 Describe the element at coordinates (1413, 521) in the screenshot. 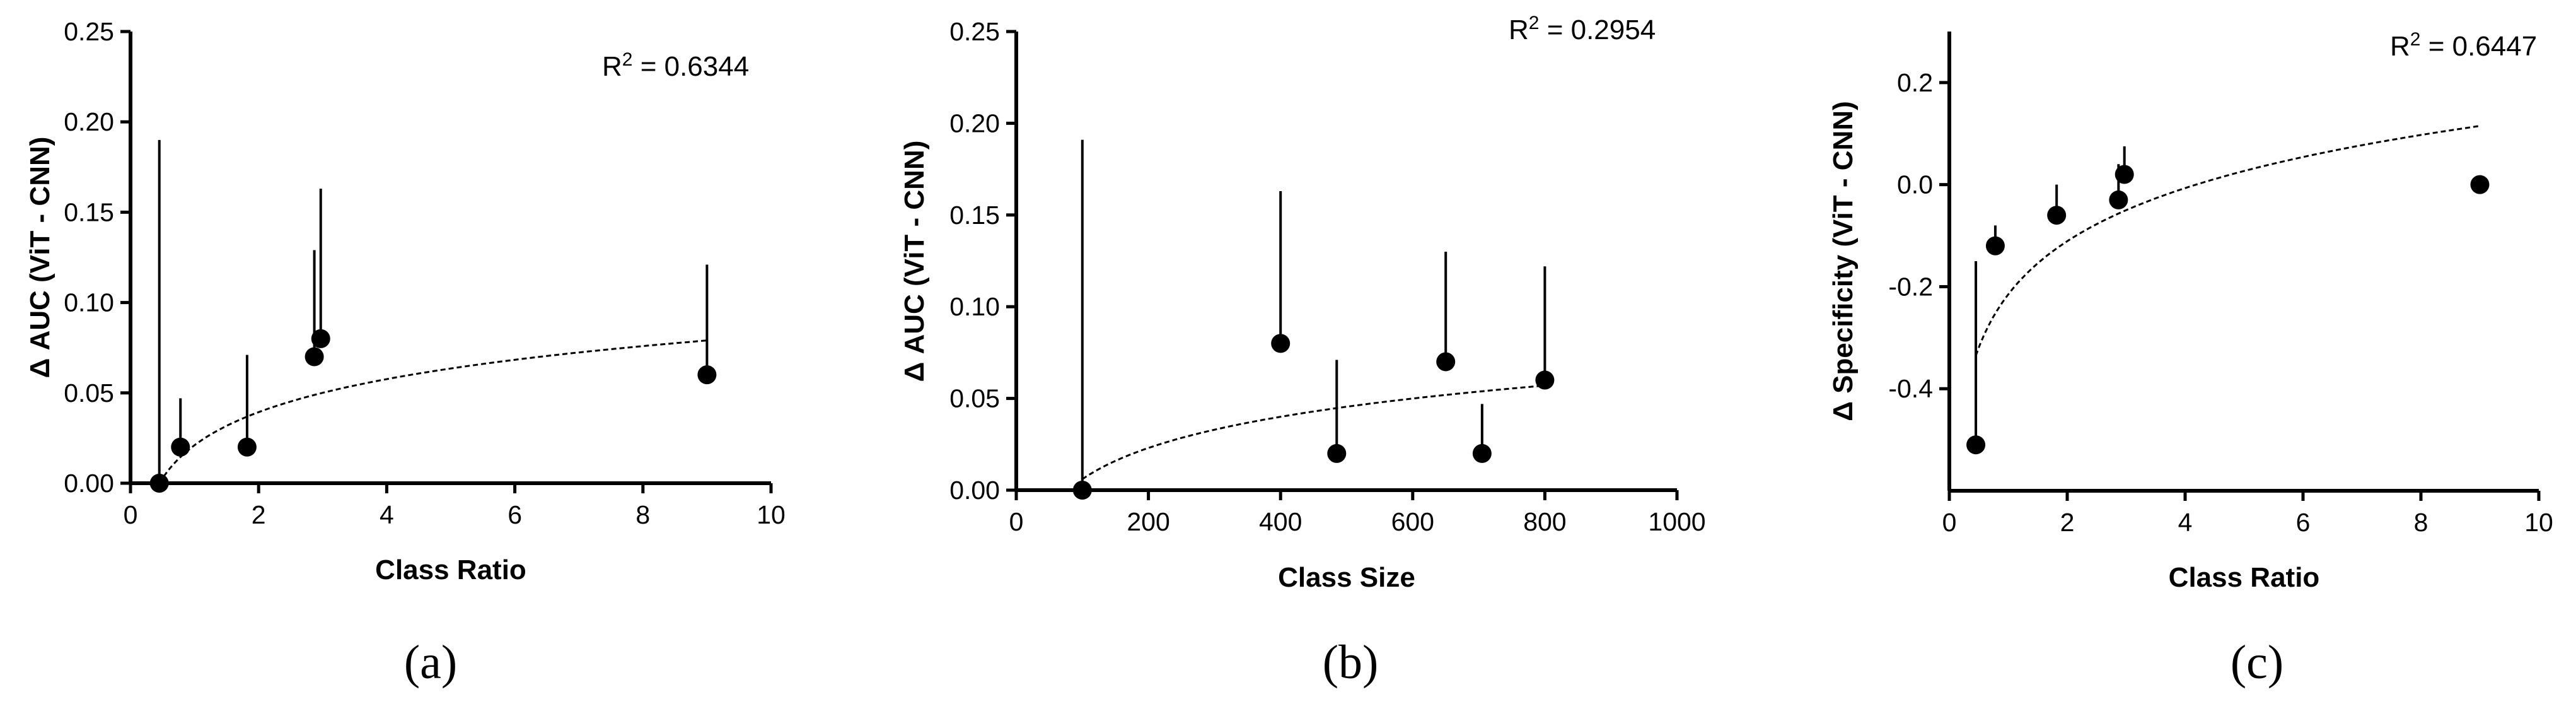

I see `x-tick-label: 600` at that location.